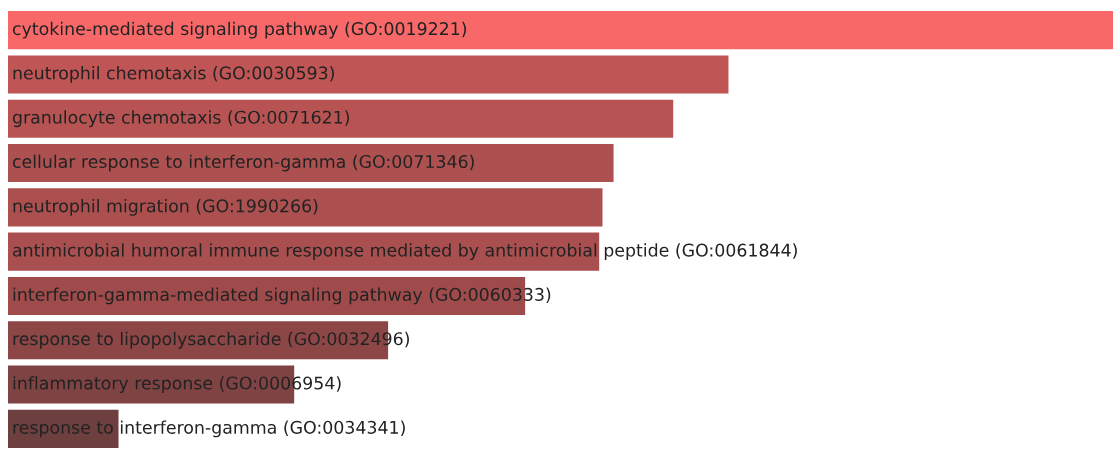  What do you see at coordinates (243, 163) in the screenshot?
I see `y-tick-label: cellular response to interferon-gamma (GO:0071346)` at bounding box center [243, 163].